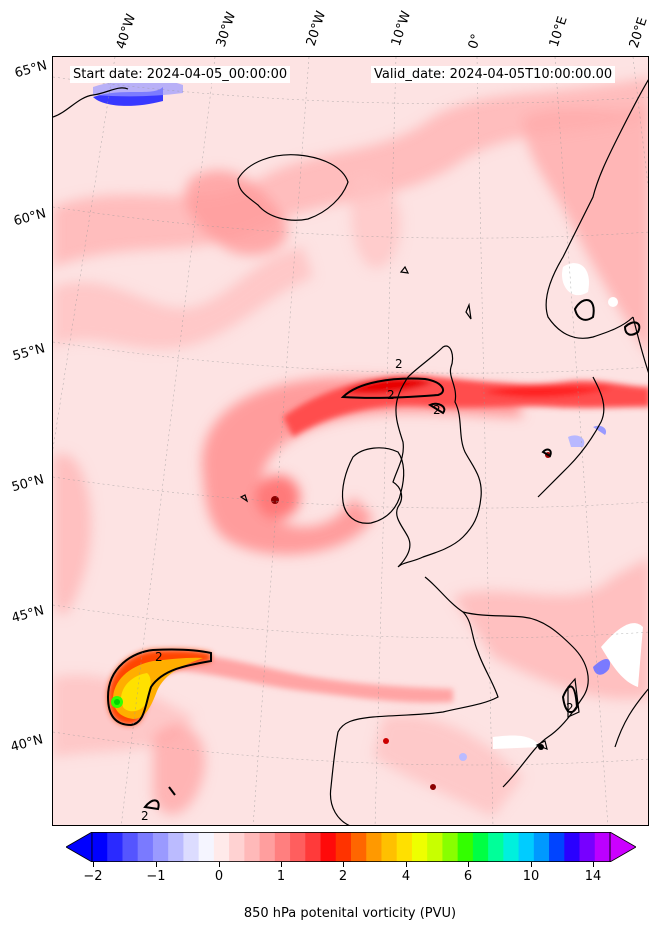 This screenshot has width=659, height=936. What do you see at coordinates (28, 484) in the screenshot?
I see `lat-label-50n: 50°N` at bounding box center [28, 484].